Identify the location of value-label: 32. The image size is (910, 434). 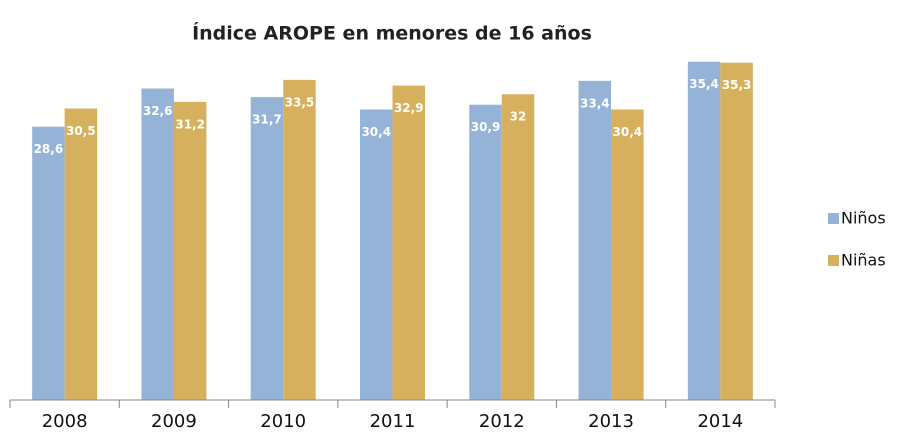
(518, 117).